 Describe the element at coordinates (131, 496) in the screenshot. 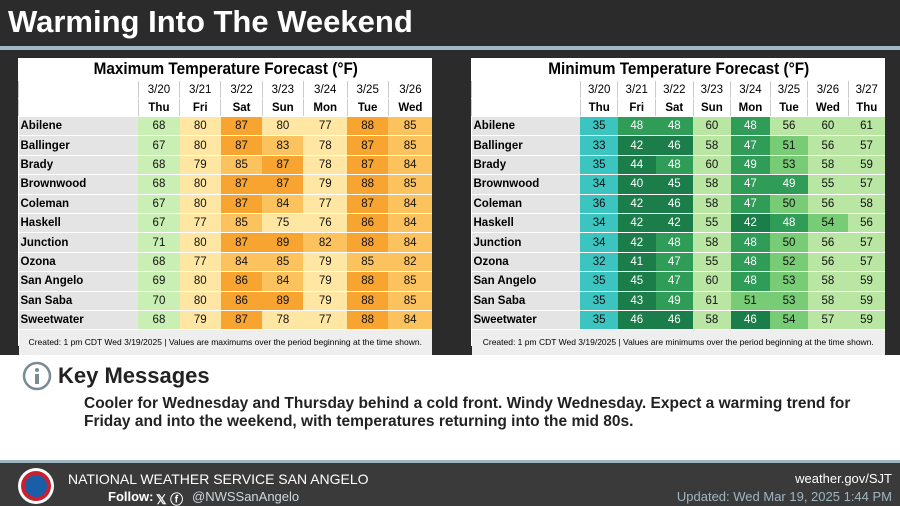

I see `follow: Follow:` at that location.